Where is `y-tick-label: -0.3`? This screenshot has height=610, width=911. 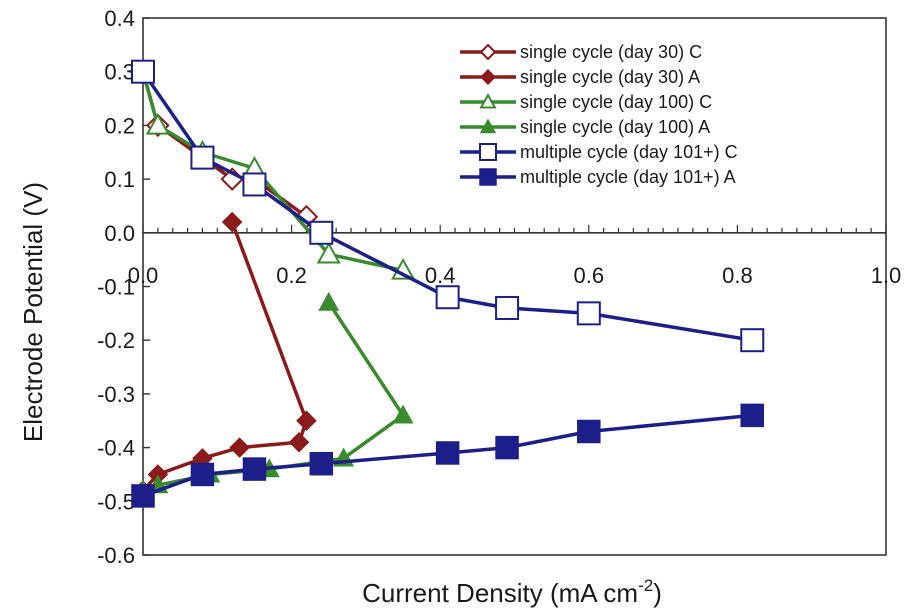 y-tick-label: -0.3 is located at coordinates (116, 394).